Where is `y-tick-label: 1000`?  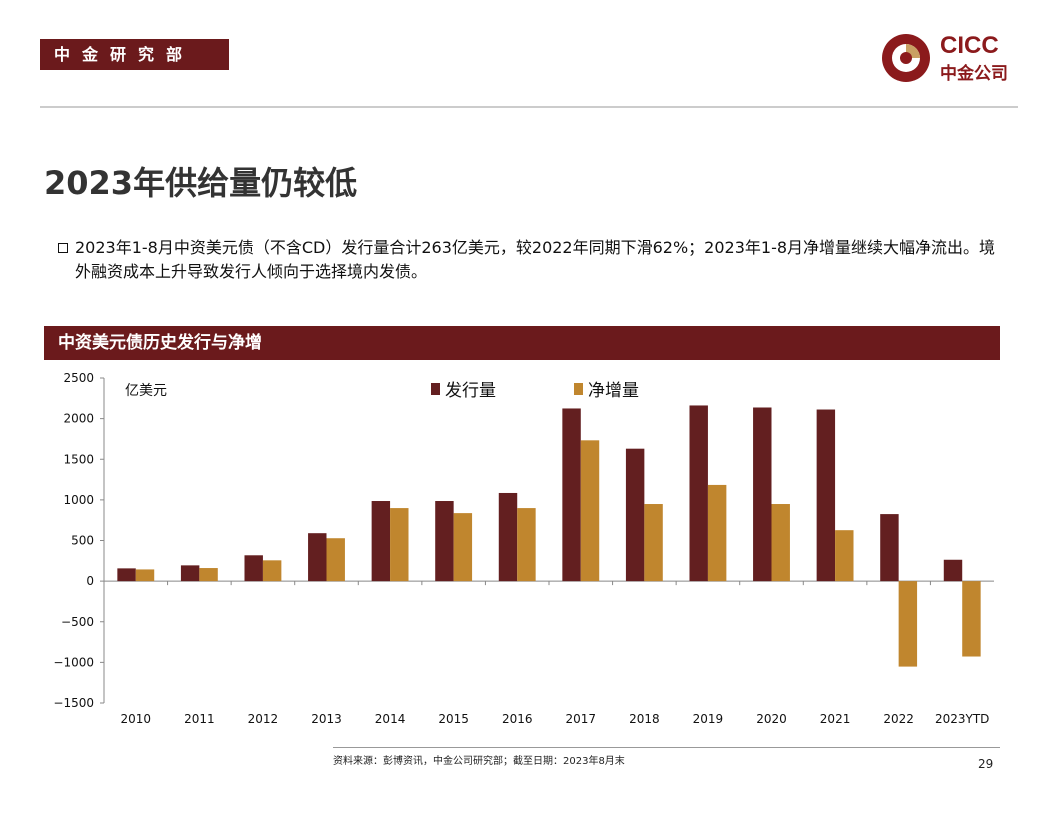 y-tick-label: 1000 is located at coordinates (78, 500).